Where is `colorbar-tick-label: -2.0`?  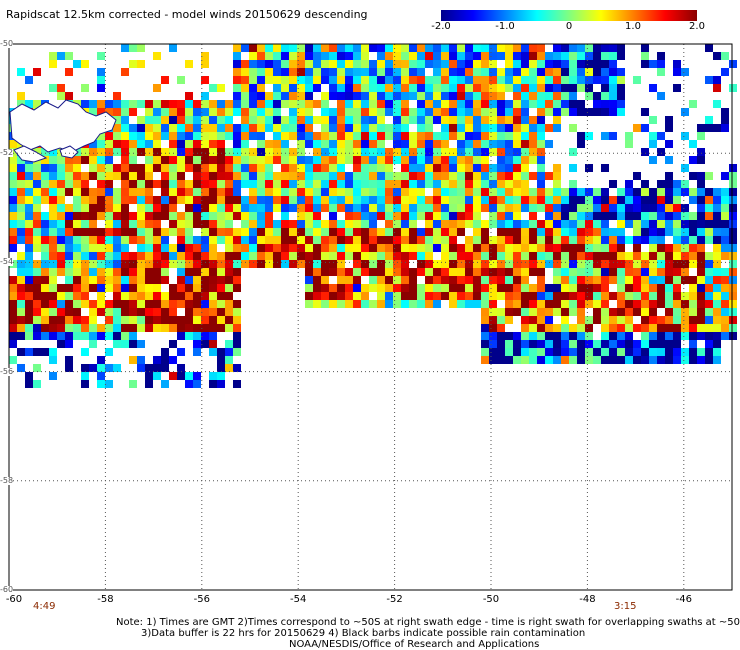
colorbar-tick-label: -2.0 is located at coordinates (441, 26).